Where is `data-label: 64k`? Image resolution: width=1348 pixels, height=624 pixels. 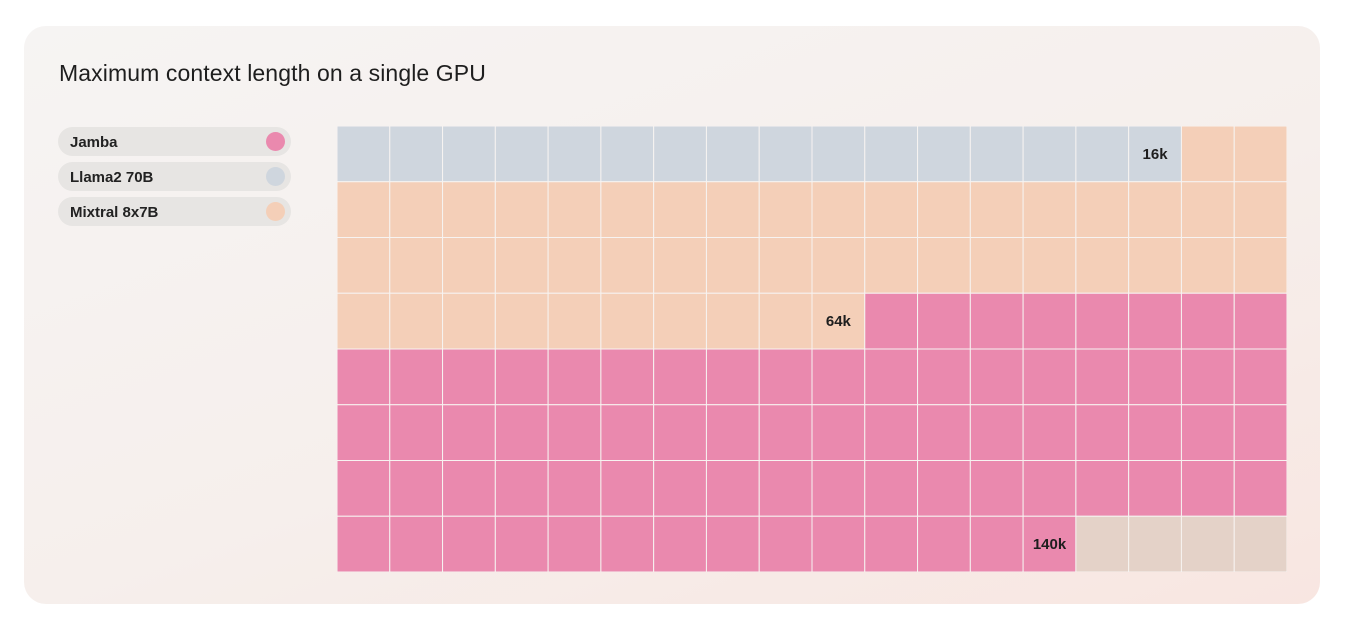 data-label: 64k is located at coordinates (839, 321).